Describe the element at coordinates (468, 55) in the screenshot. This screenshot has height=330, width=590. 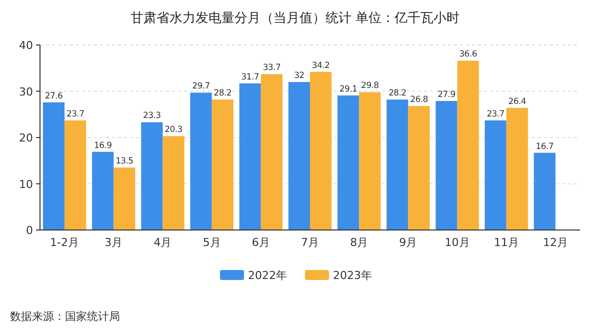
I see `data-label: 36.6` at that location.